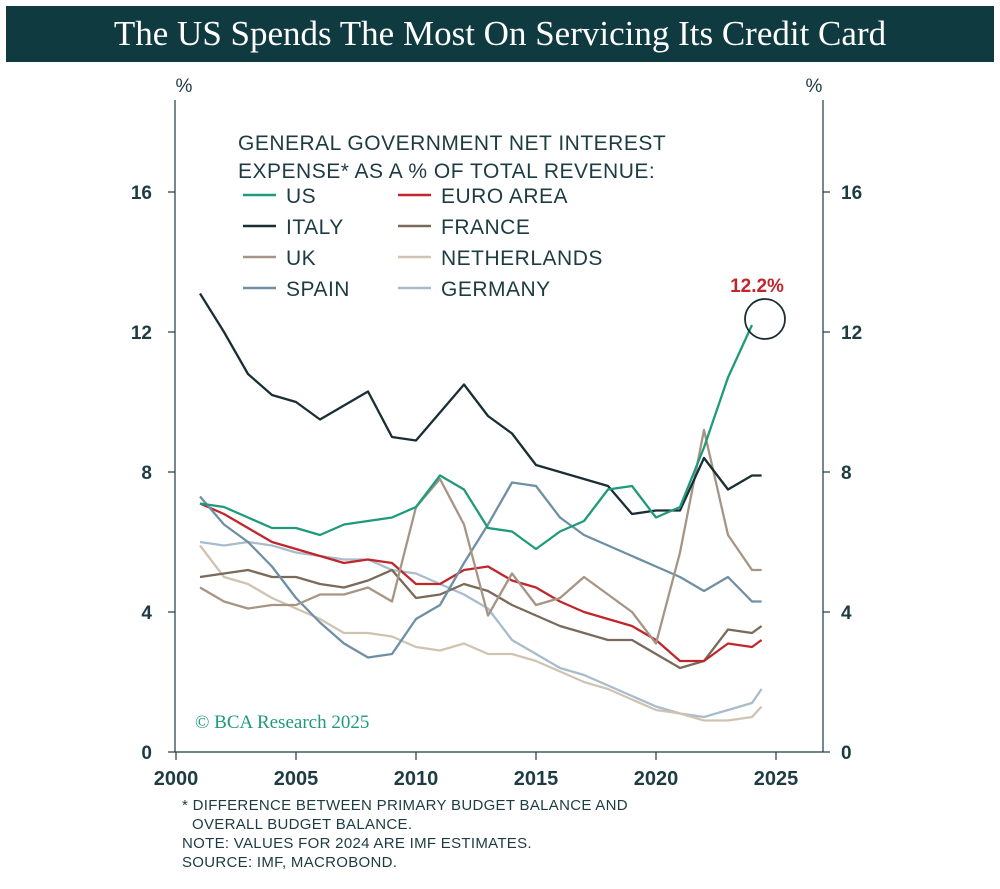  What do you see at coordinates (851, 193) in the screenshot?
I see `y-tick-label-right: 16` at bounding box center [851, 193].